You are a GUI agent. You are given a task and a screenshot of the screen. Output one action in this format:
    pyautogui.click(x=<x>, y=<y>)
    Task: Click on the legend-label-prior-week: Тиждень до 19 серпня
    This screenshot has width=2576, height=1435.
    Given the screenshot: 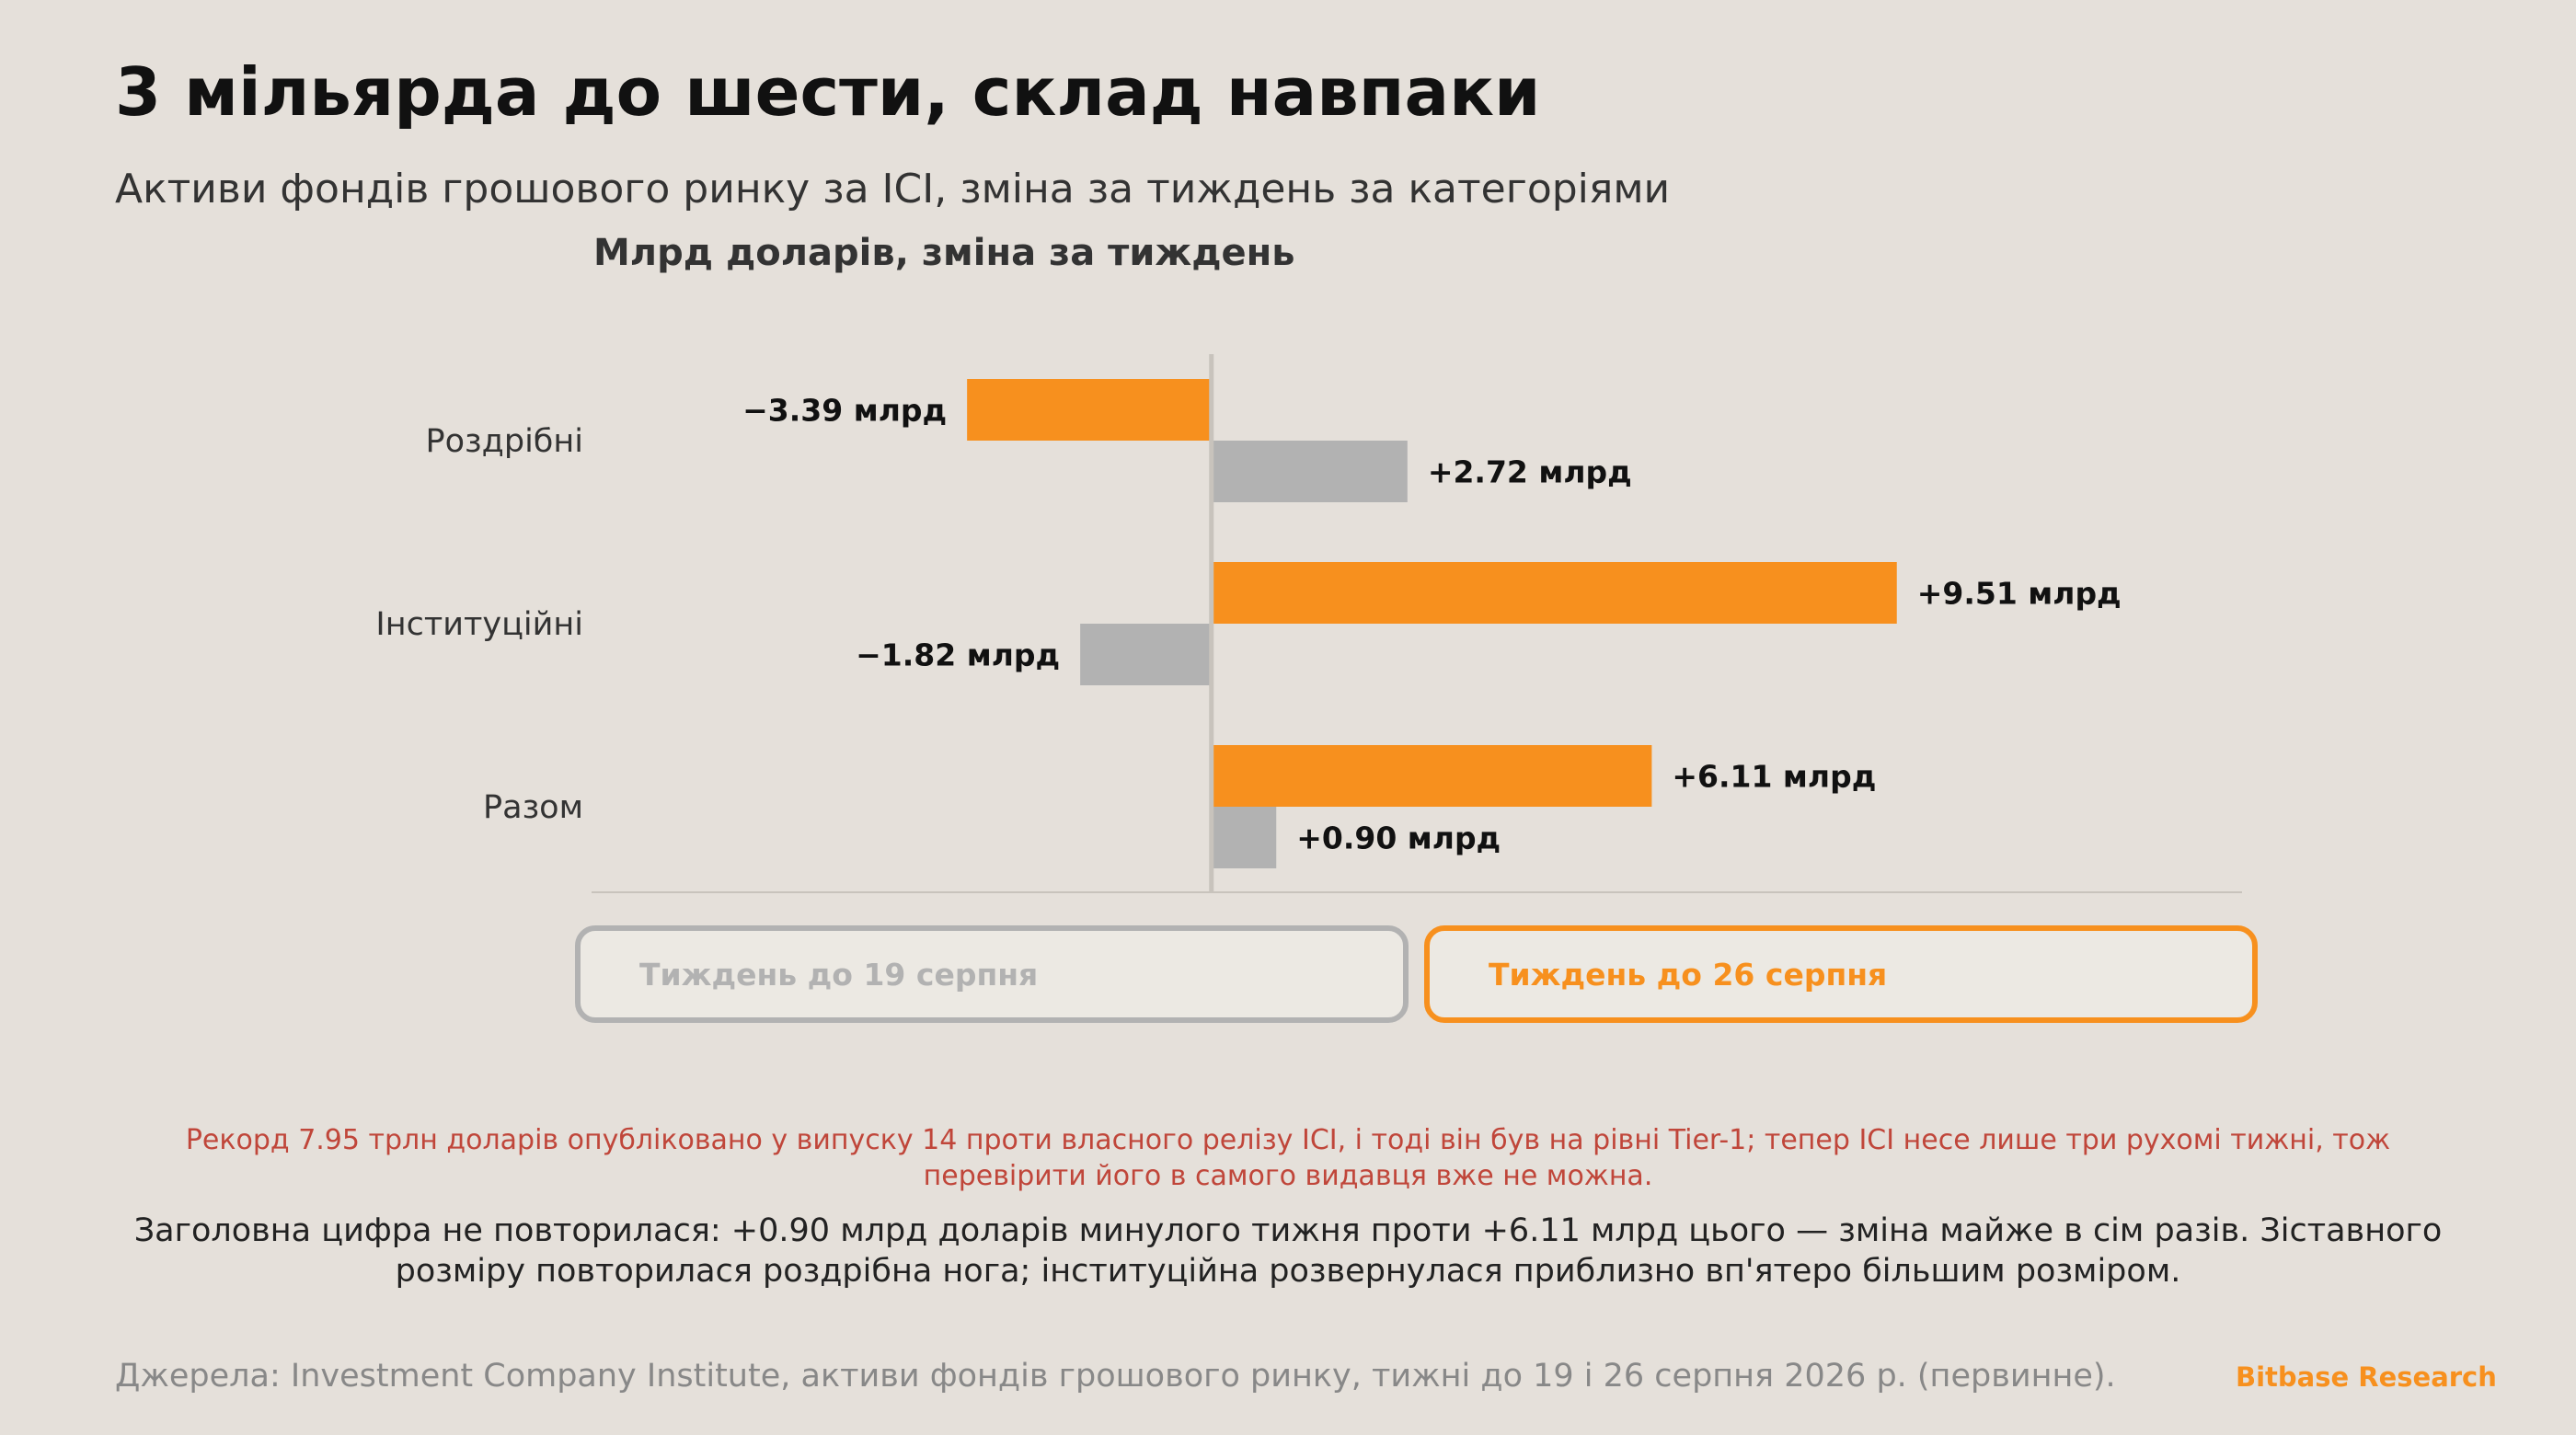 What is the action you would take?
    pyautogui.click(x=839, y=974)
    